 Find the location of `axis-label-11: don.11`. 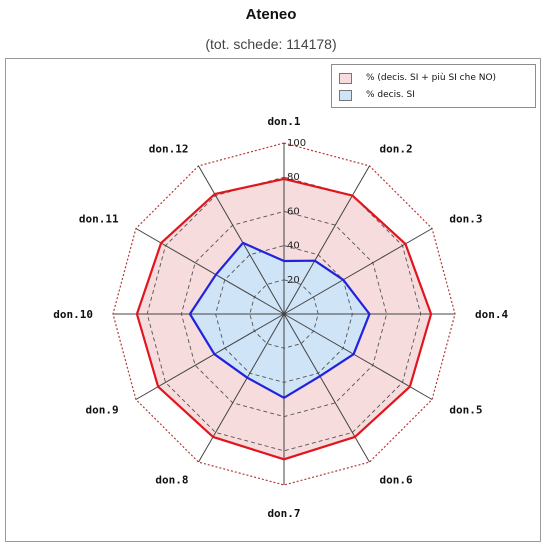

axis-label-11: don.11 is located at coordinates (99, 219).